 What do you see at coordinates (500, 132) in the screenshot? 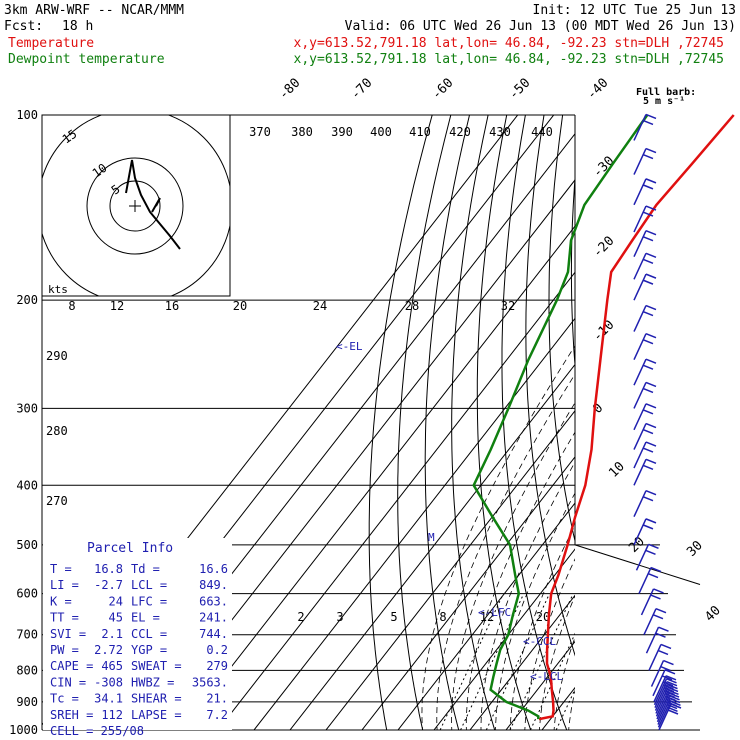
I see `theta-label: 430` at bounding box center [500, 132].